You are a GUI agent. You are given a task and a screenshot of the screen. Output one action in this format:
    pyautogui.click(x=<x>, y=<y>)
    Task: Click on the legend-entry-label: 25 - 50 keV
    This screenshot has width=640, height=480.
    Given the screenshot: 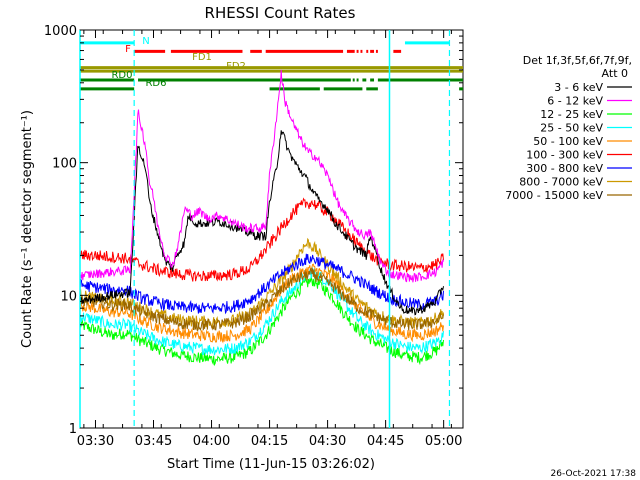 What is the action you would take?
    pyautogui.click(x=571, y=128)
    